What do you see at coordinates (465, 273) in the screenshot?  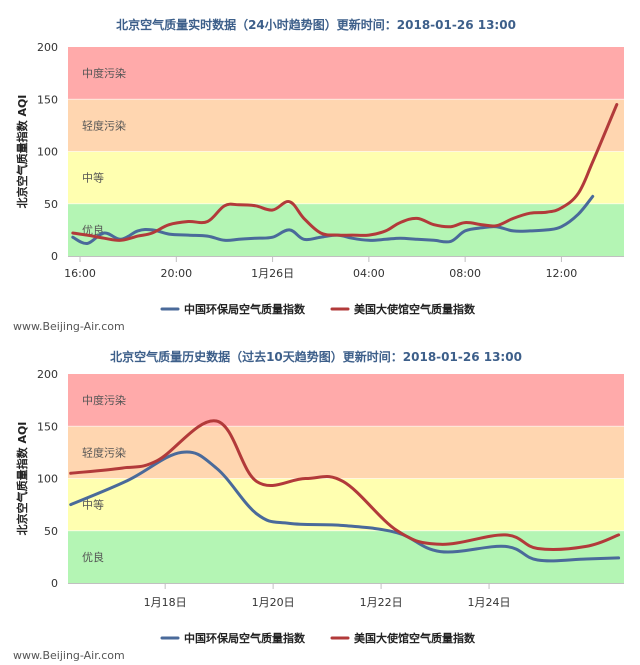 I see `x-tick-label: 08:00` at bounding box center [465, 273].